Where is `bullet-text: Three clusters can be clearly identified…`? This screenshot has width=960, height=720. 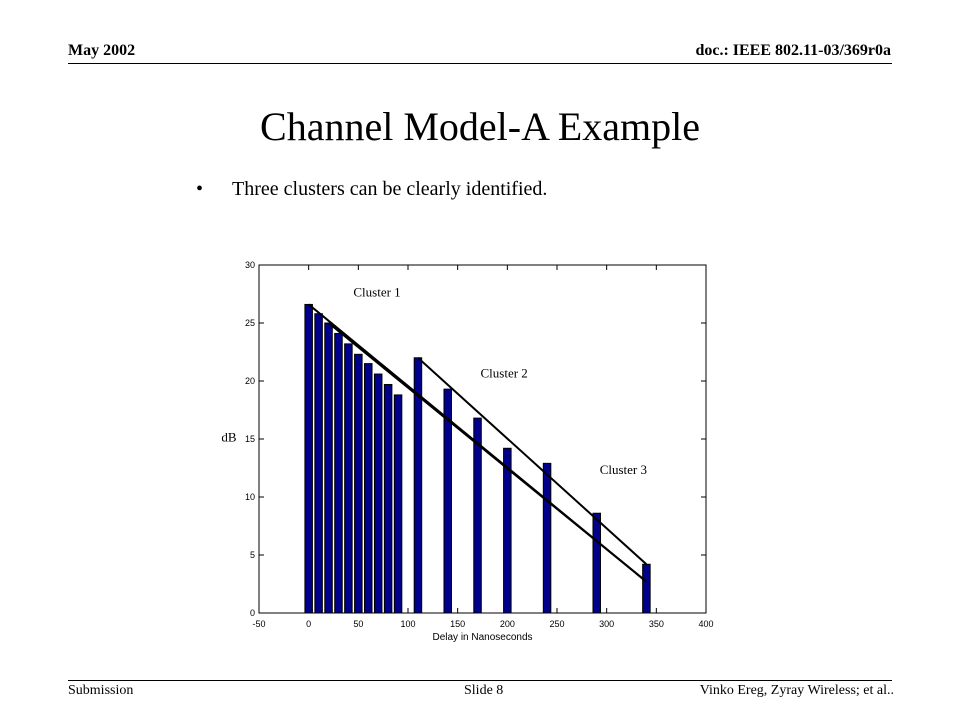
bullet-text: Three clusters can be clearly identified… is located at coordinates (390, 189).